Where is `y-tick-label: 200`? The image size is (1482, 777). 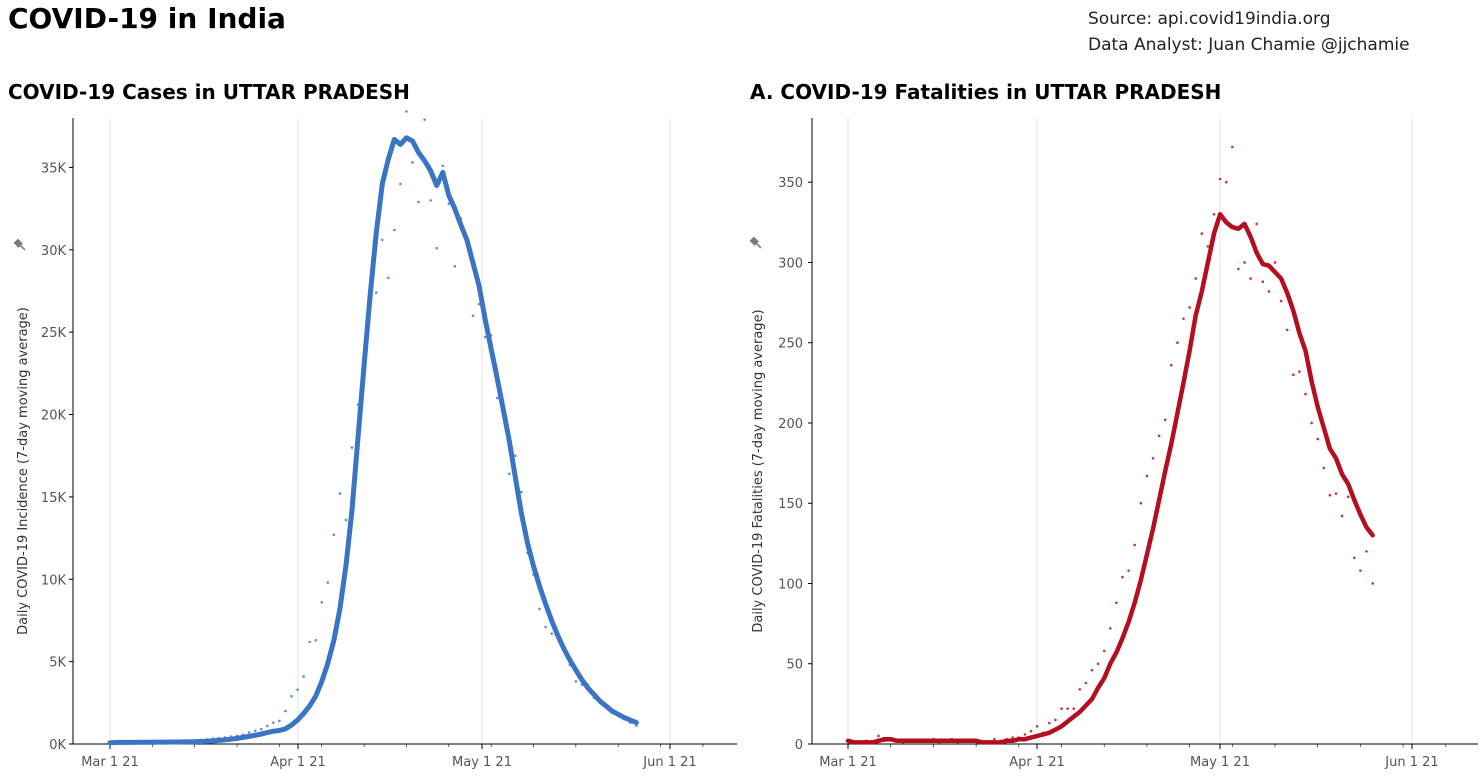 y-tick-label: 200 is located at coordinates (790, 424).